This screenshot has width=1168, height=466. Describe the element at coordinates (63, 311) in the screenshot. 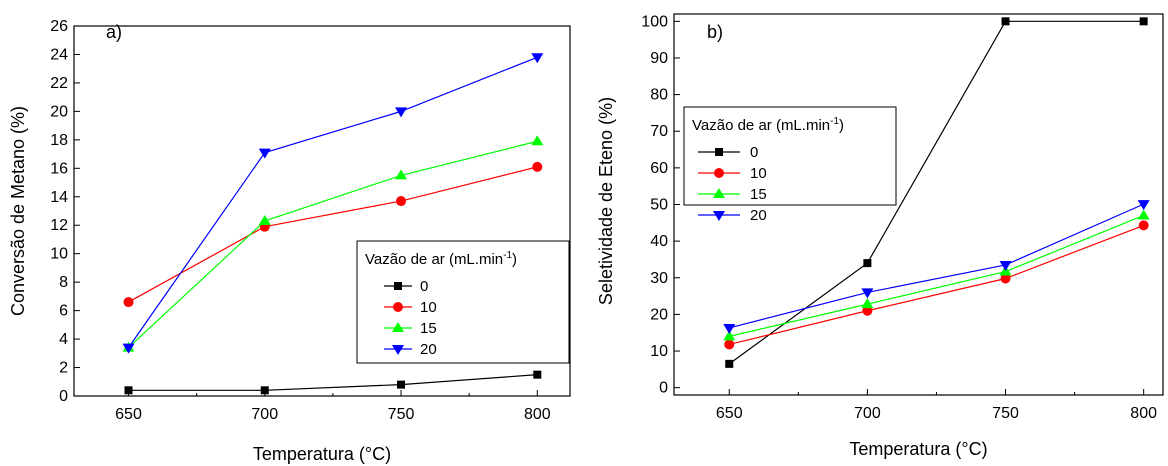

I see `y-tick-label: 6` at that location.